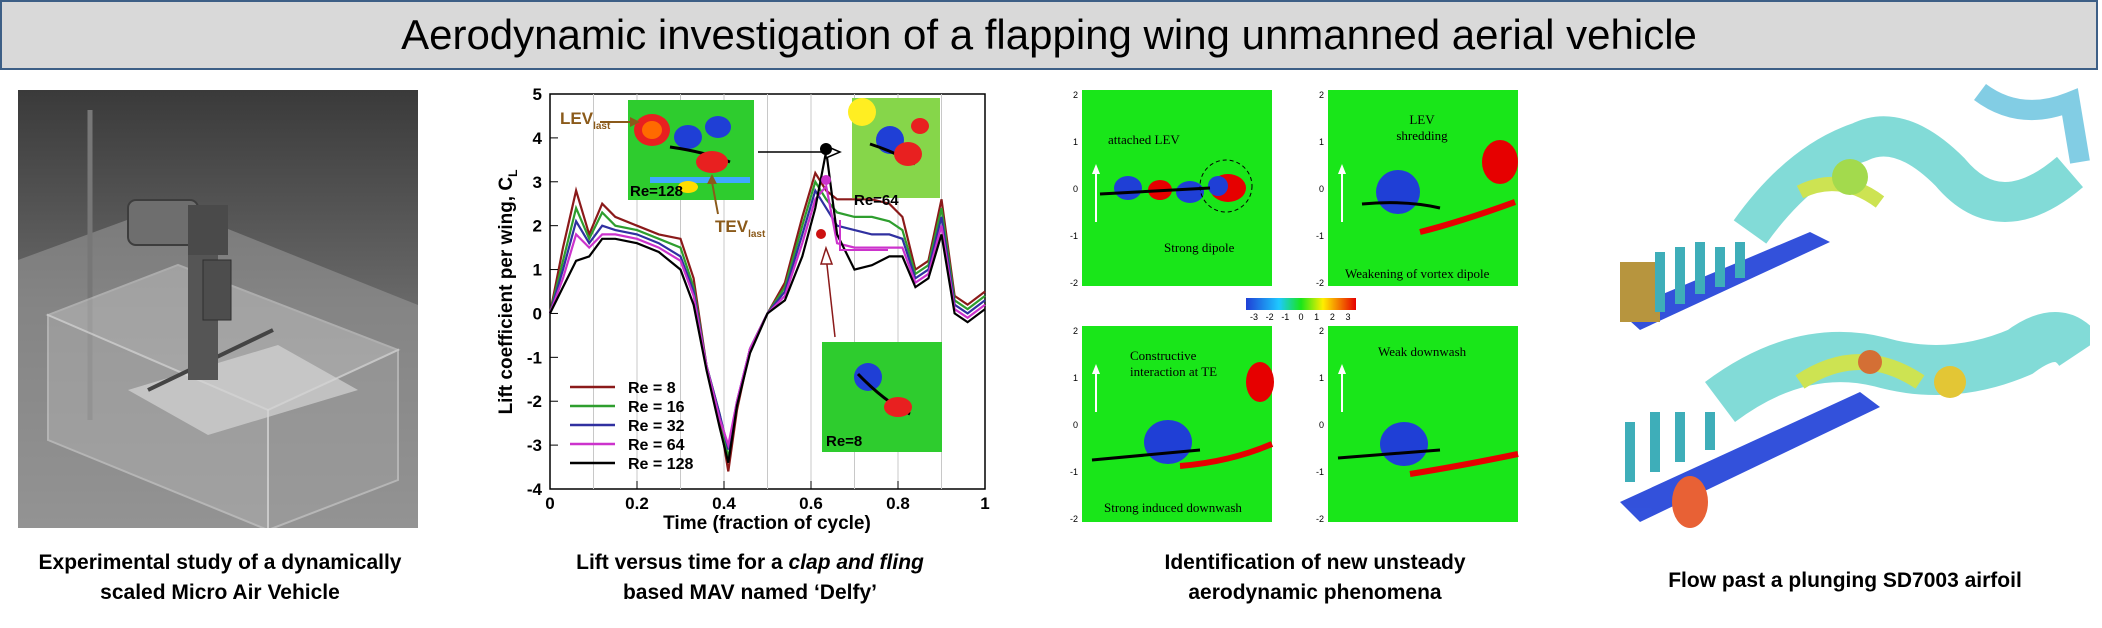 The width and height of the screenshot is (2102, 628). Describe the element at coordinates (535, 489) in the screenshot. I see `y-tick-label-0: -4` at that location.